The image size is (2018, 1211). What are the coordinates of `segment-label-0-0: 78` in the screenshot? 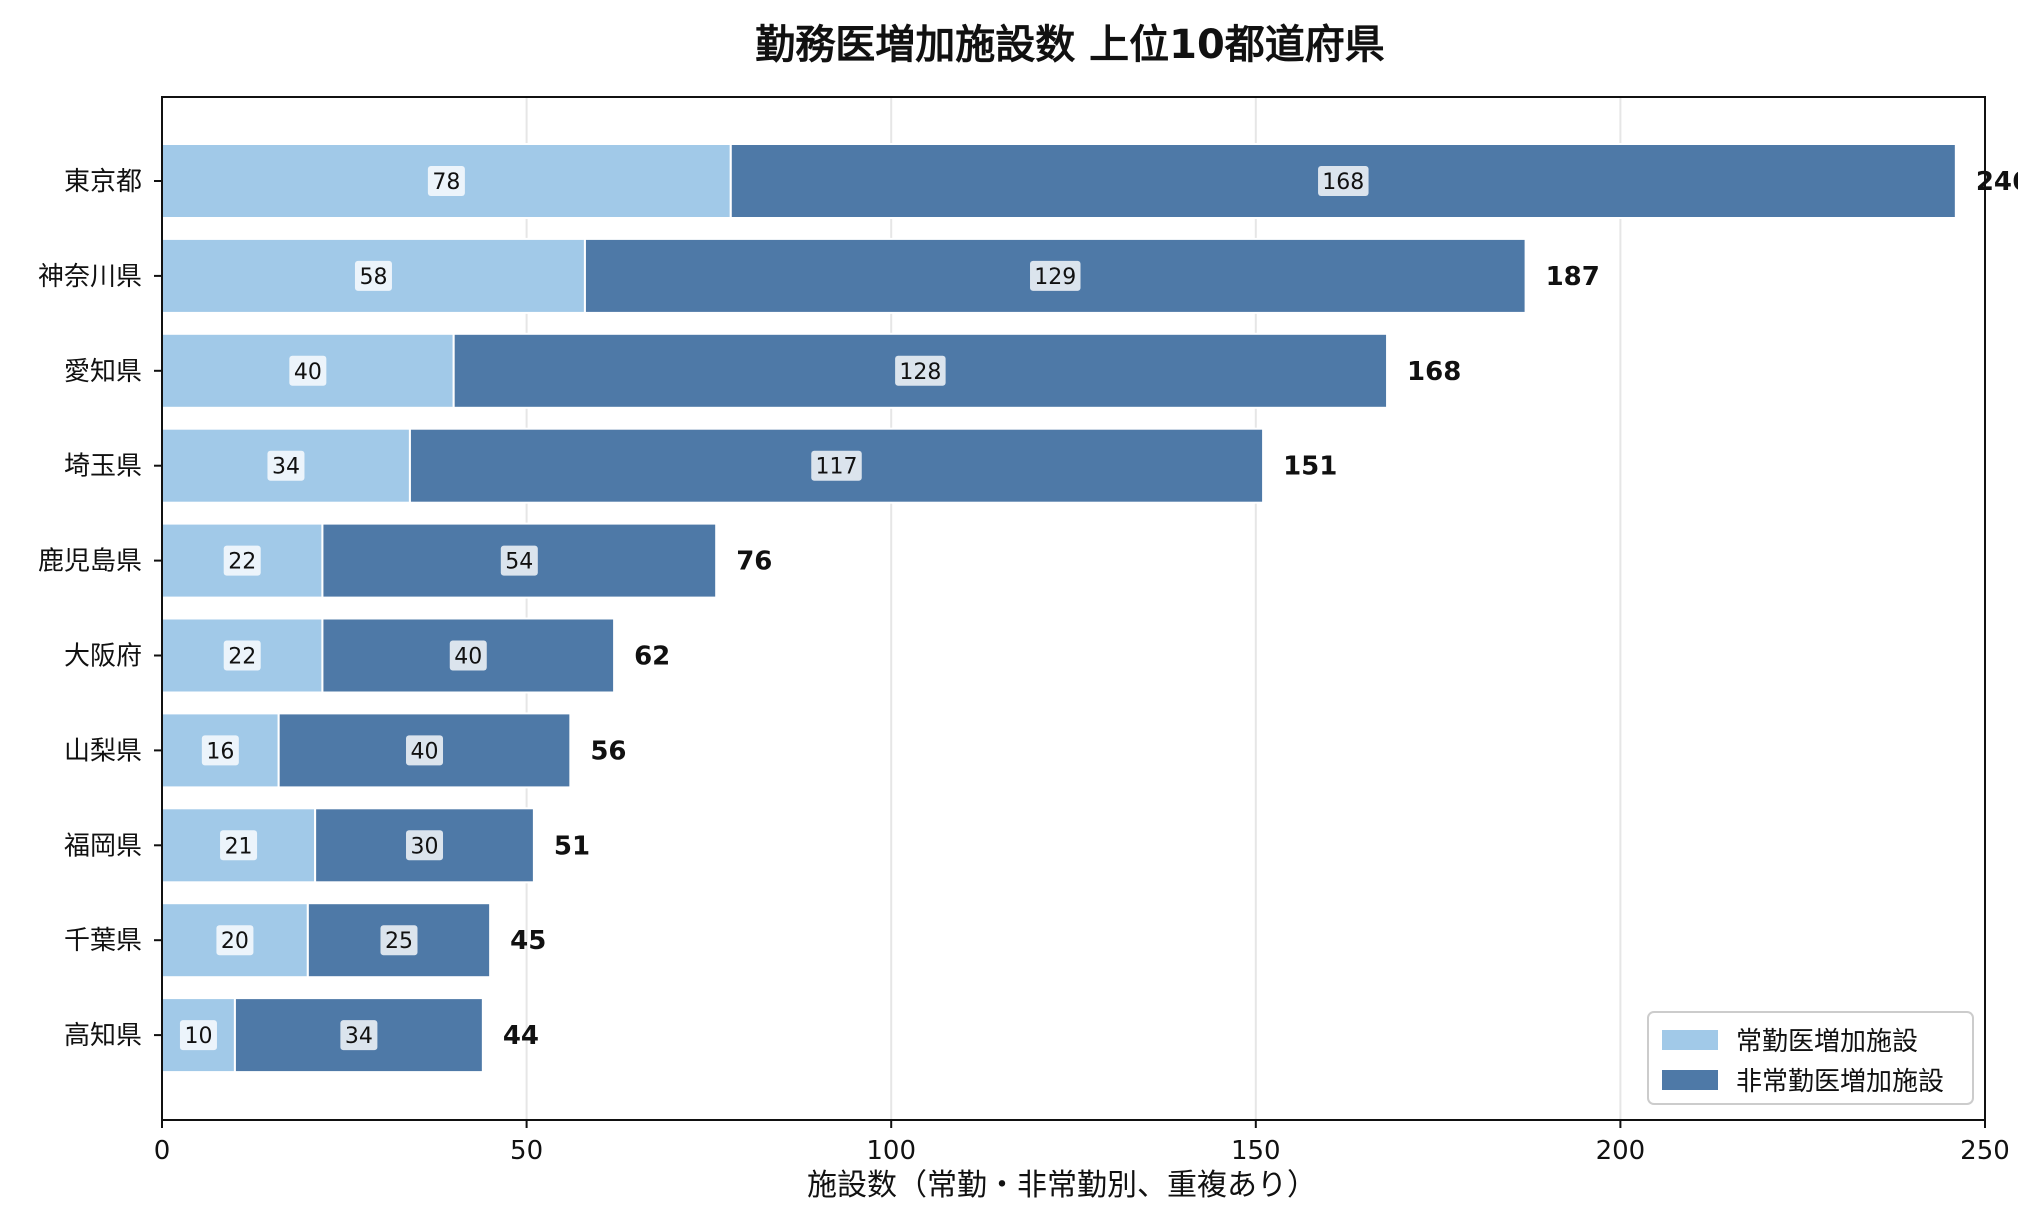 It's located at (446, 182).